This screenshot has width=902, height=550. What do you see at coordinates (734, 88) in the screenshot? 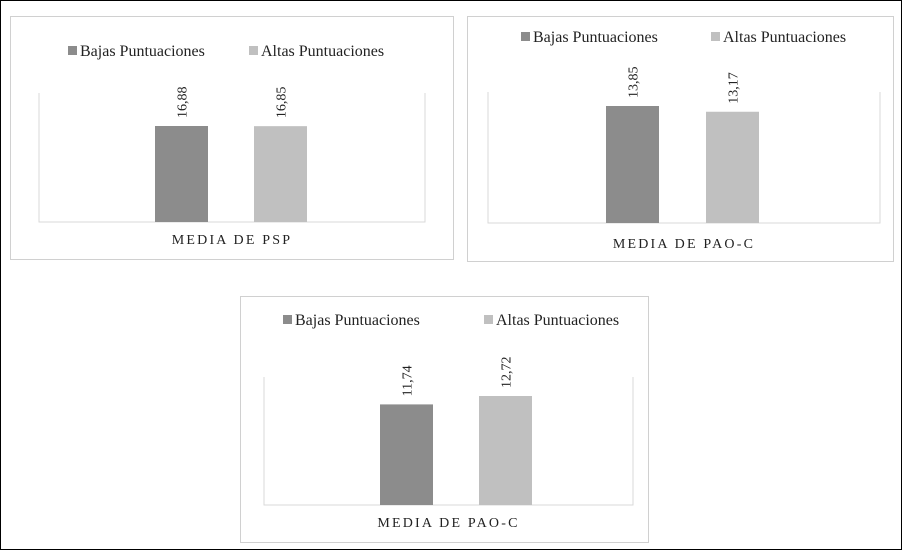
I see `data-label-altas: 13,17` at bounding box center [734, 88].